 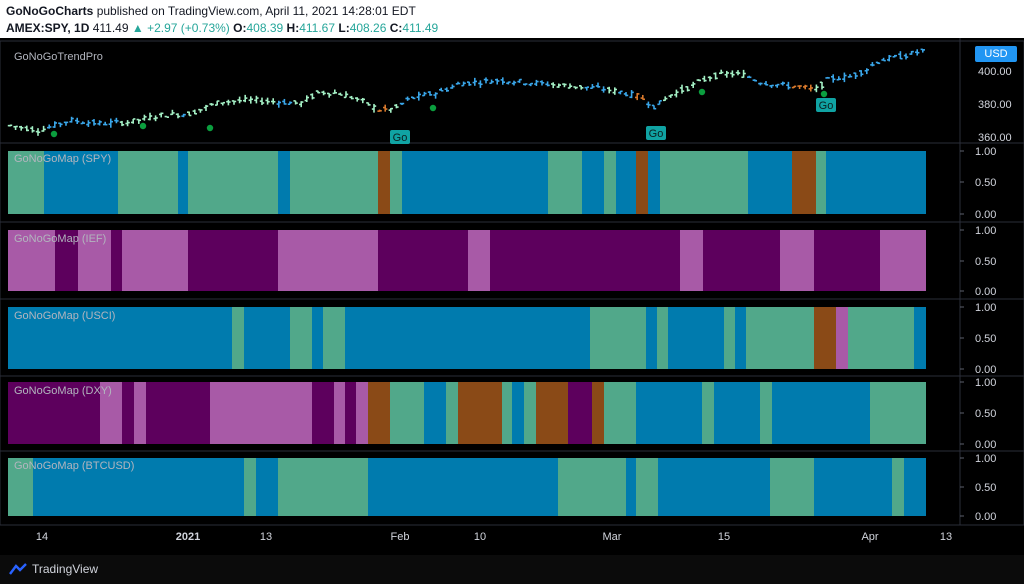 What do you see at coordinates (60, 239) in the screenshot?
I see `panel-title-ief: GoNoGoMap (IEF)` at bounding box center [60, 239].